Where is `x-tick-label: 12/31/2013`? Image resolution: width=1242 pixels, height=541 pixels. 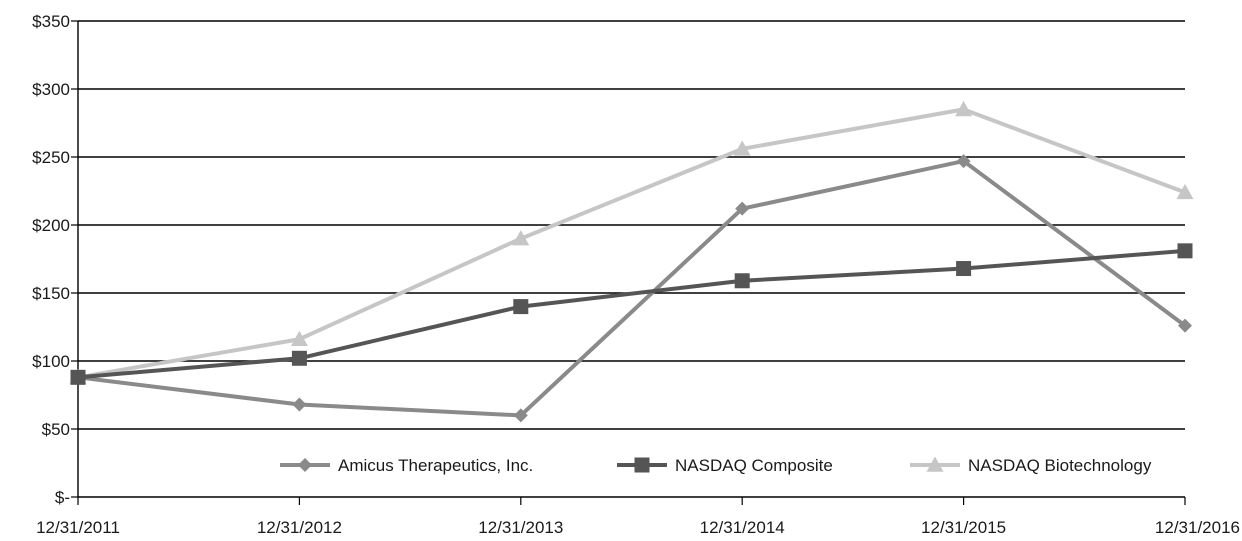
x-tick-label: 12/31/2013 is located at coordinates (520, 527).